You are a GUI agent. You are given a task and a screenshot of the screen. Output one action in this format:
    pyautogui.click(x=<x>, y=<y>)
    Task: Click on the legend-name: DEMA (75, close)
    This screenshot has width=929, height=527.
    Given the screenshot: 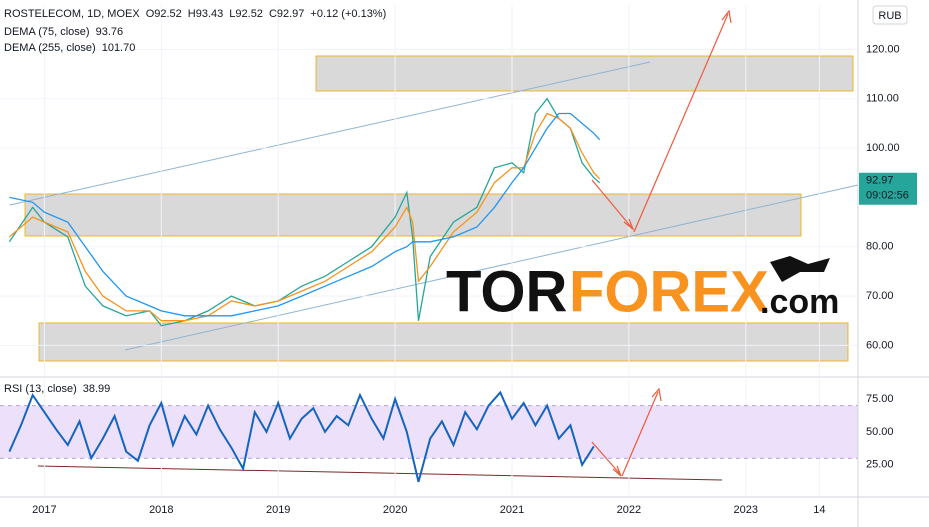 What is the action you would take?
    pyautogui.click(x=47, y=32)
    